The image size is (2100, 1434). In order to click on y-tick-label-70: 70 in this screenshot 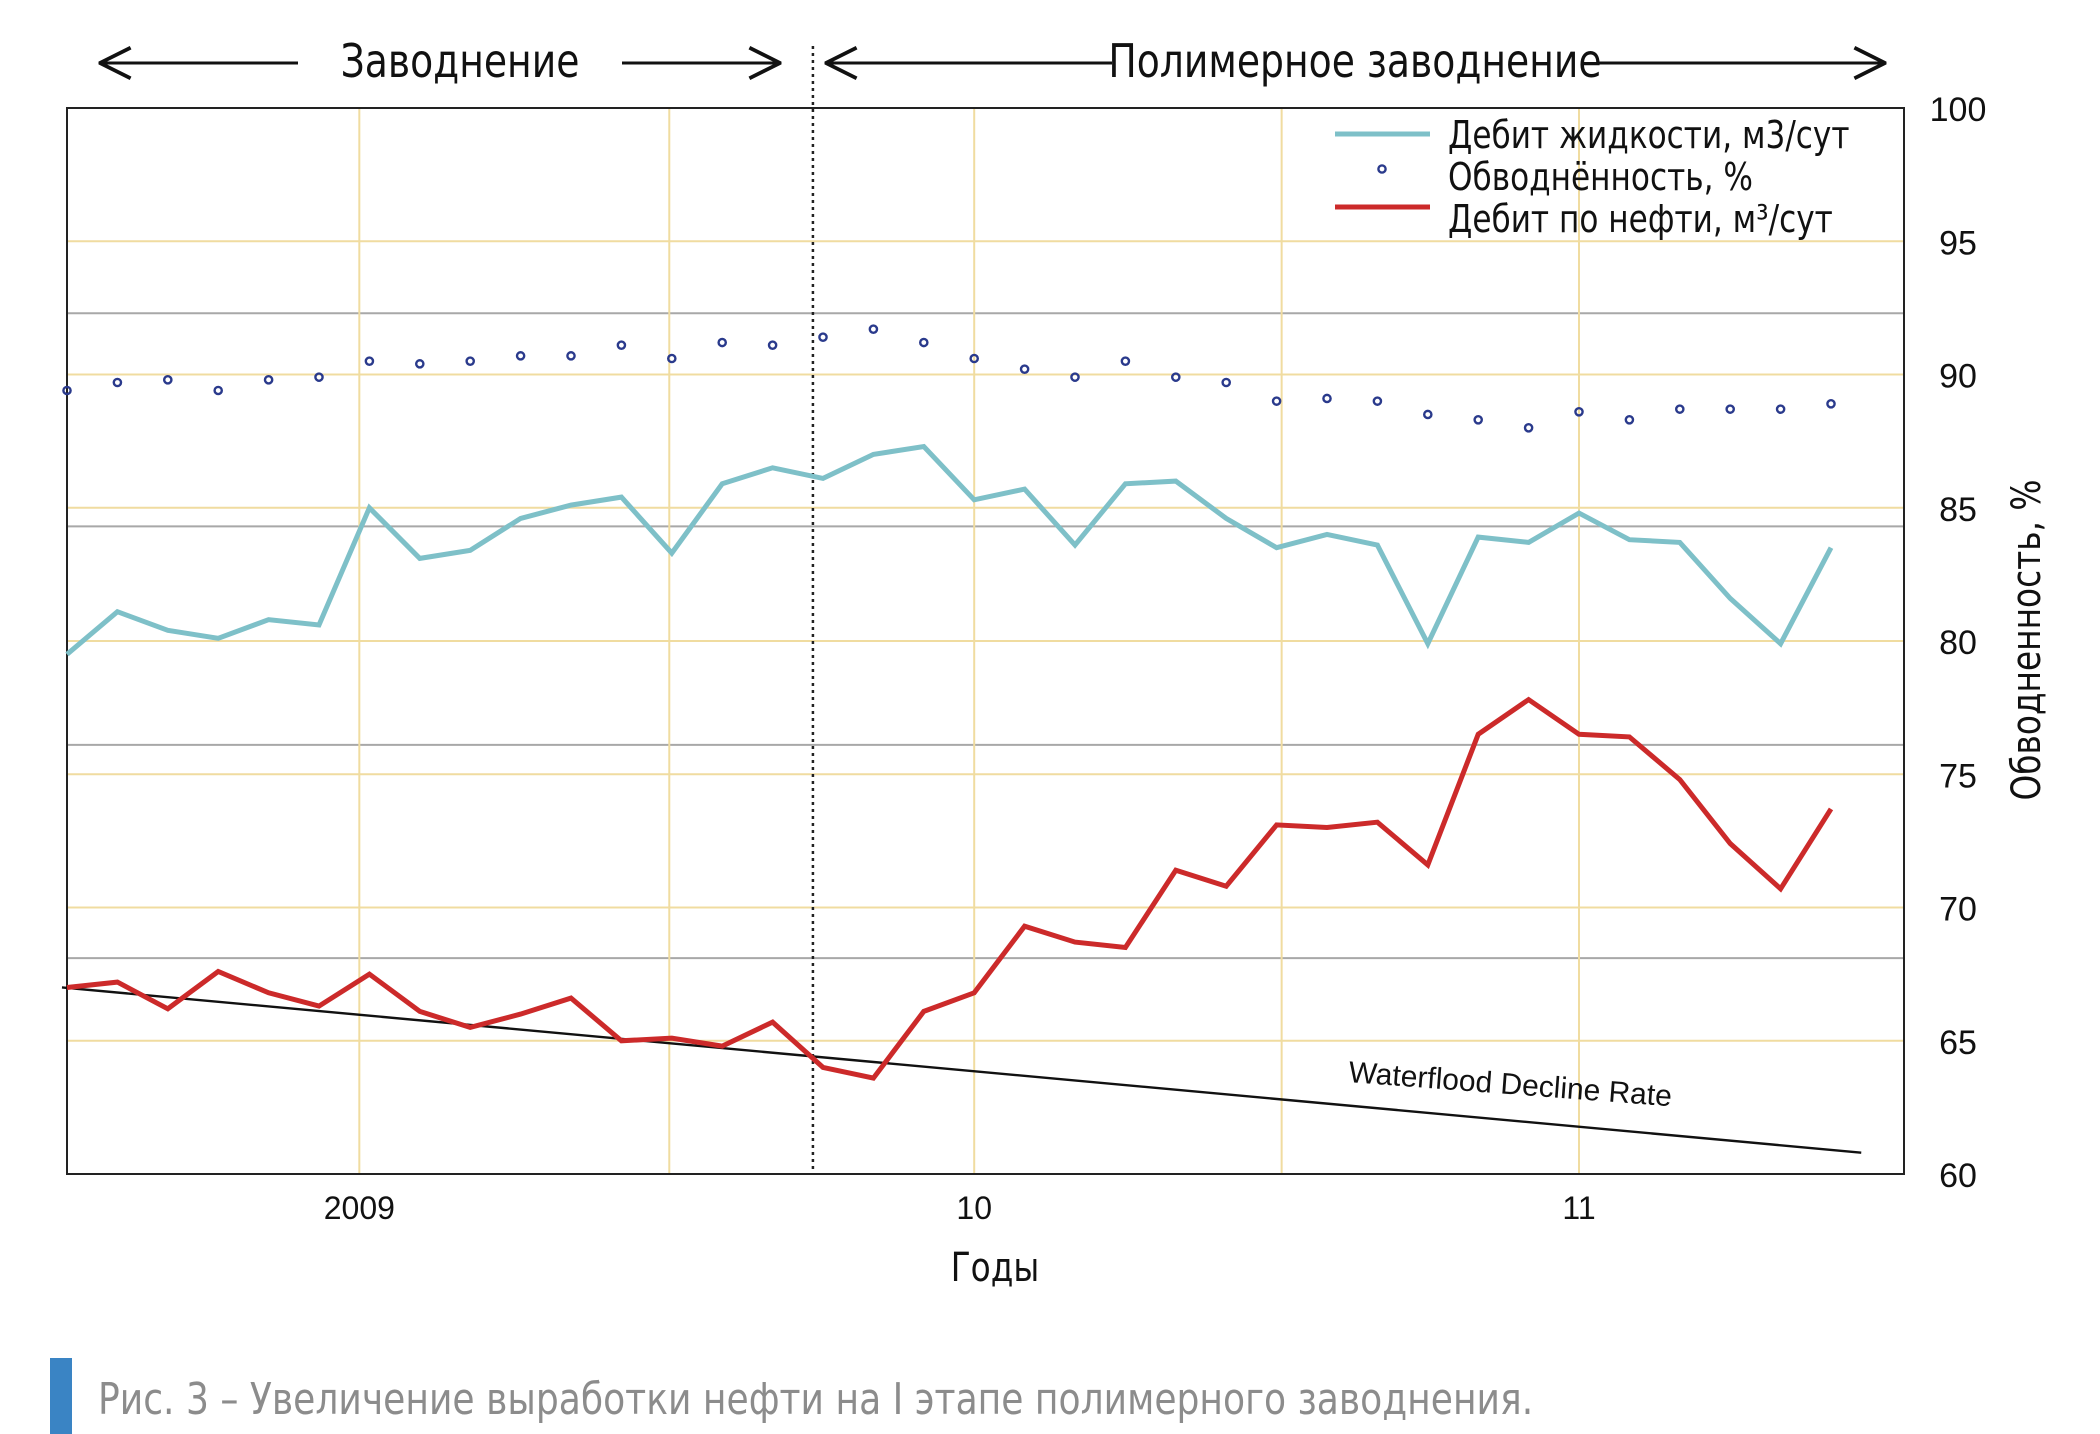, I will do `click(1958, 910)`.